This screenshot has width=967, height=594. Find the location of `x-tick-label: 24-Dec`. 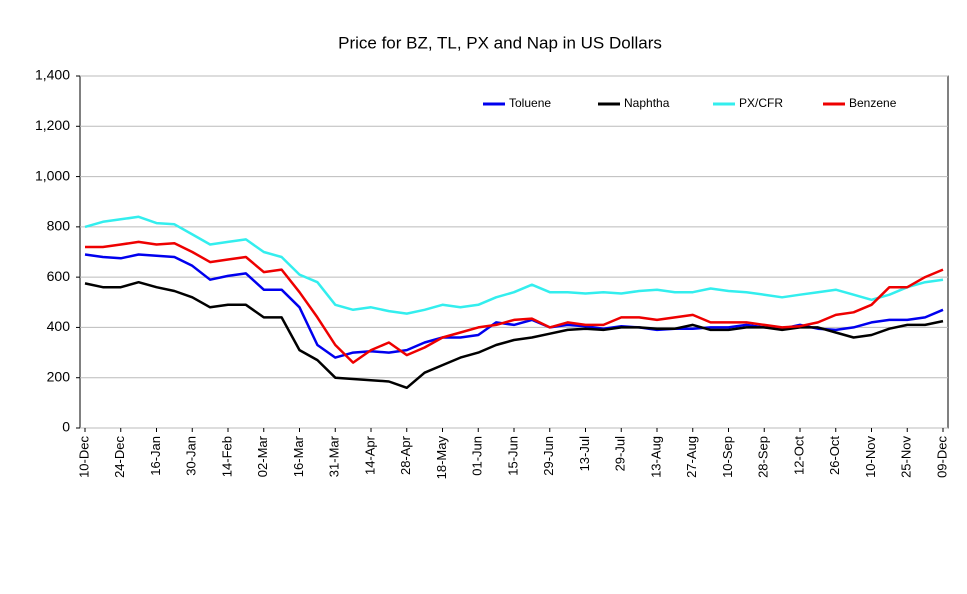

x-tick-label: 24-Dec is located at coordinates (119, 457).